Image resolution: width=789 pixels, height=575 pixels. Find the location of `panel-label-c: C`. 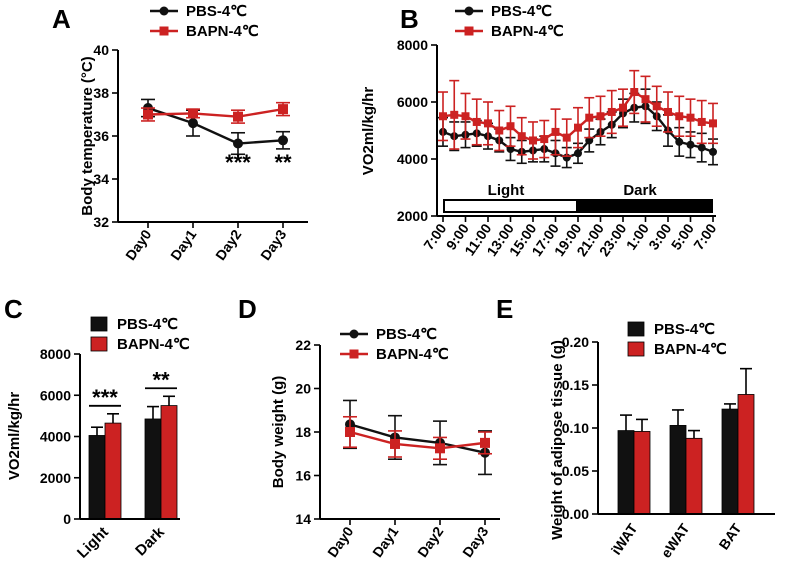

panel-label-c: C is located at coordinates (13, 309).